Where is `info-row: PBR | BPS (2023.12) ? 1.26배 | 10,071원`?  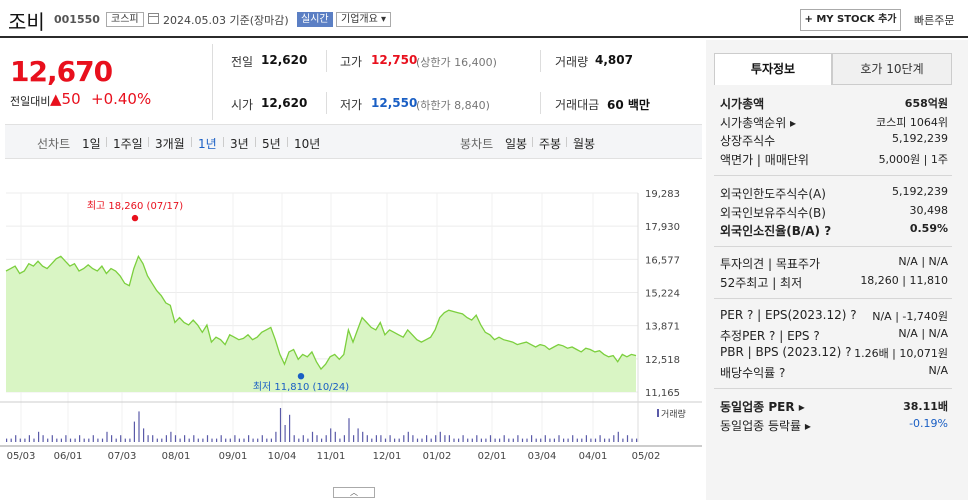 info-row: PBR | BPS (2023.12) ? 1.26배 | 10,071원 is located at coordinates (834, 353).